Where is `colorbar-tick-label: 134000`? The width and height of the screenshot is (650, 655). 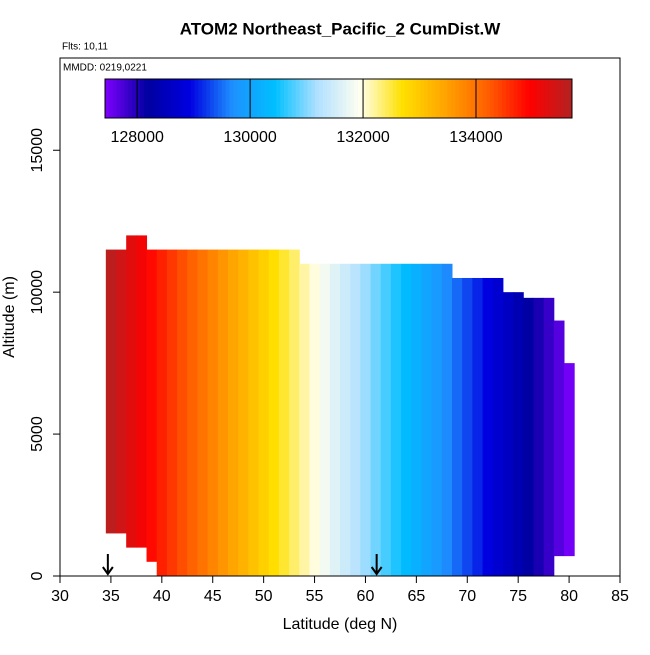
colorbar-tick-label: 134000 is located at coordinates (475, 137).